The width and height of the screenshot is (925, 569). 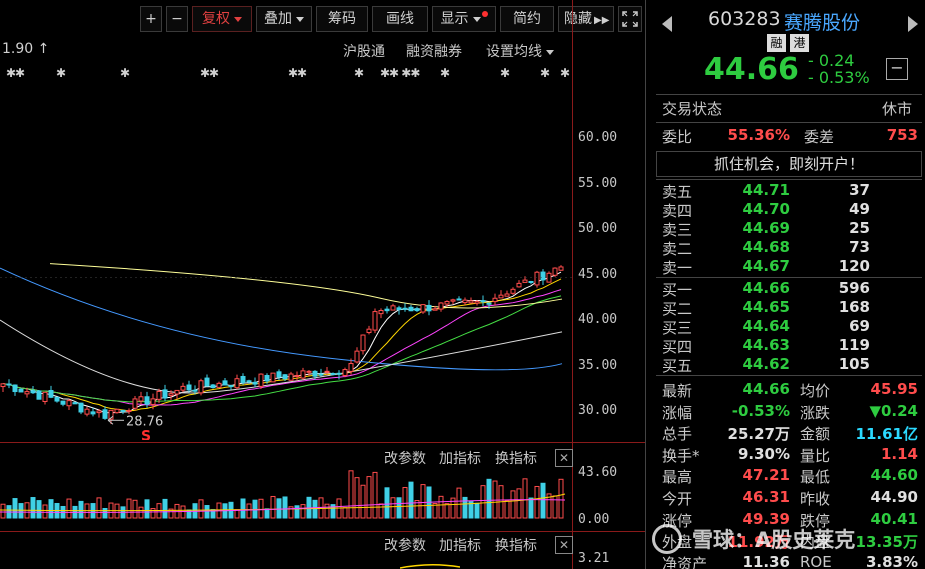 I want to click on ma-line, so click(x=281, y=319).